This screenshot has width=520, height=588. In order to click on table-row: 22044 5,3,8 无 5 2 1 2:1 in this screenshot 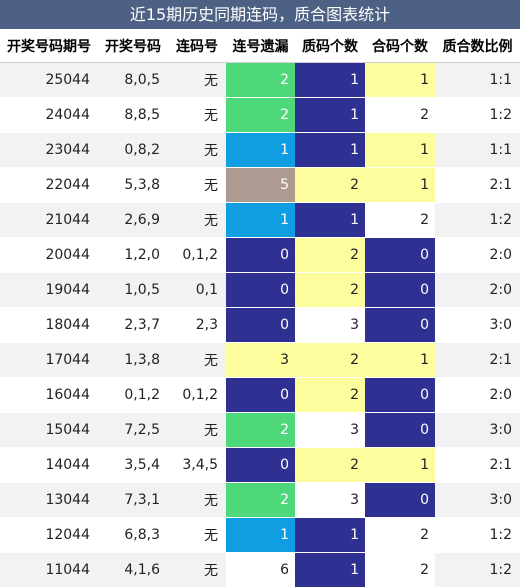, I will do `click(260, 185)`.